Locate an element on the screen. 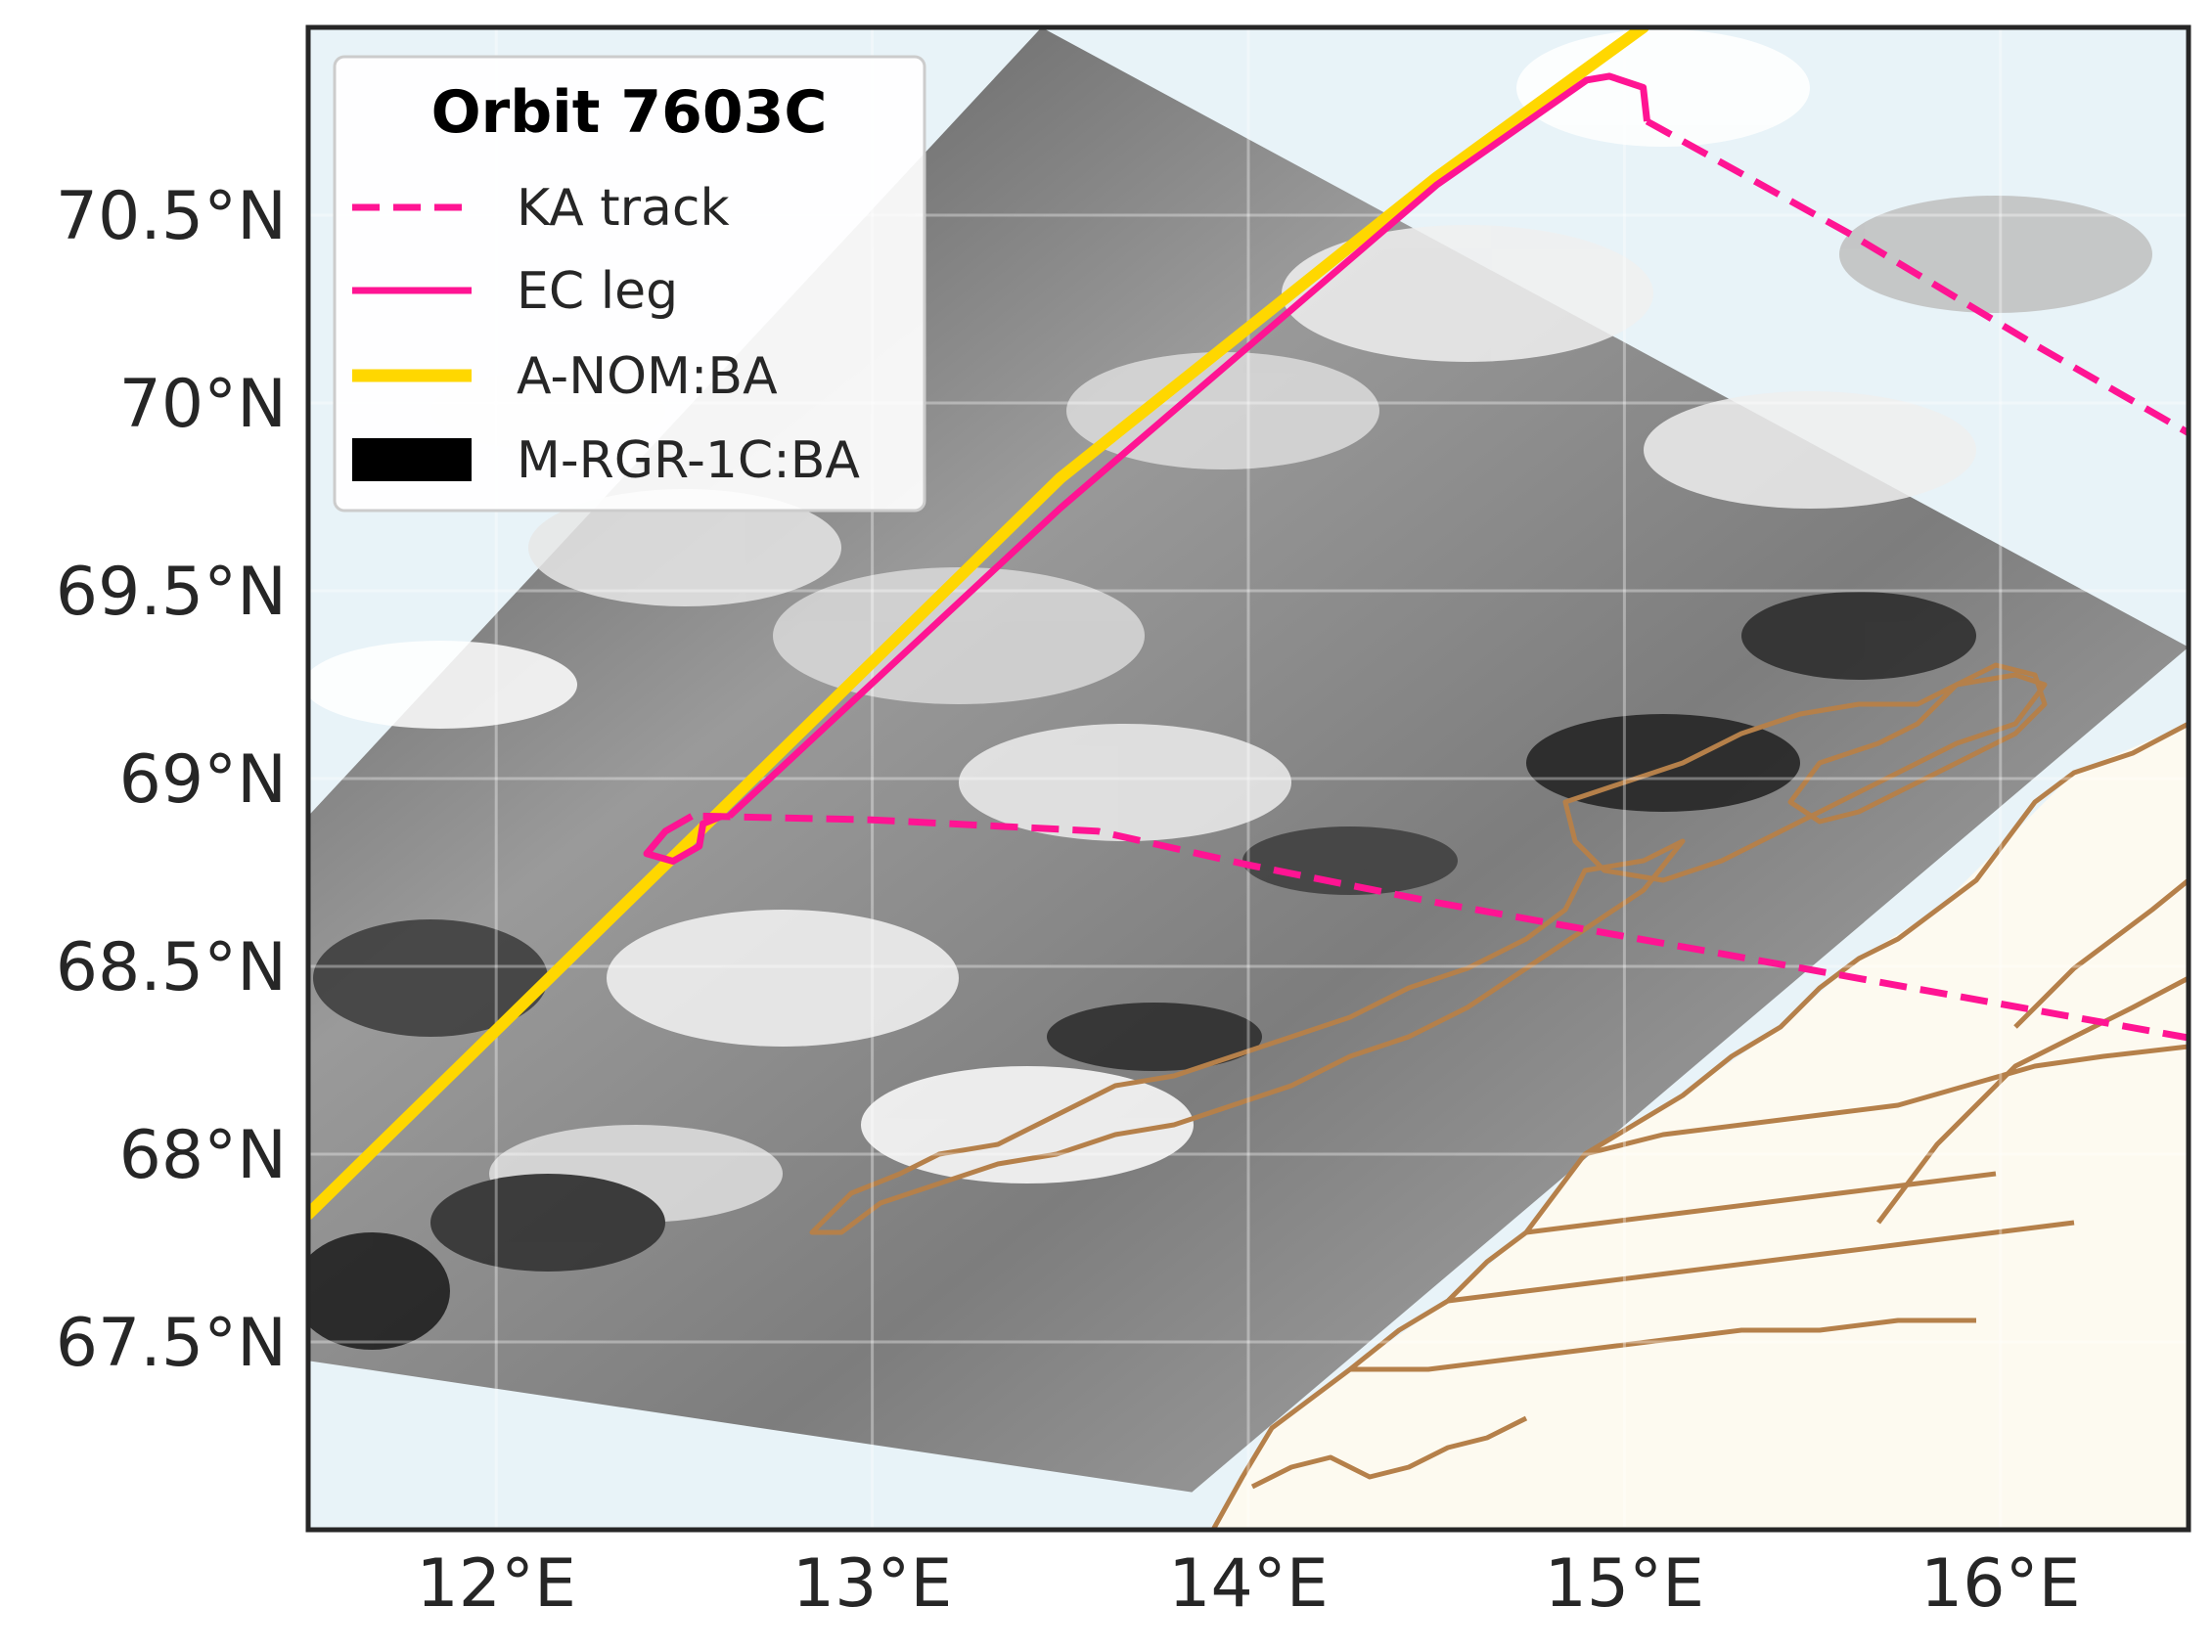  legend-label-a-nom: A-NOM:BA is located at coordinates (647, 377).